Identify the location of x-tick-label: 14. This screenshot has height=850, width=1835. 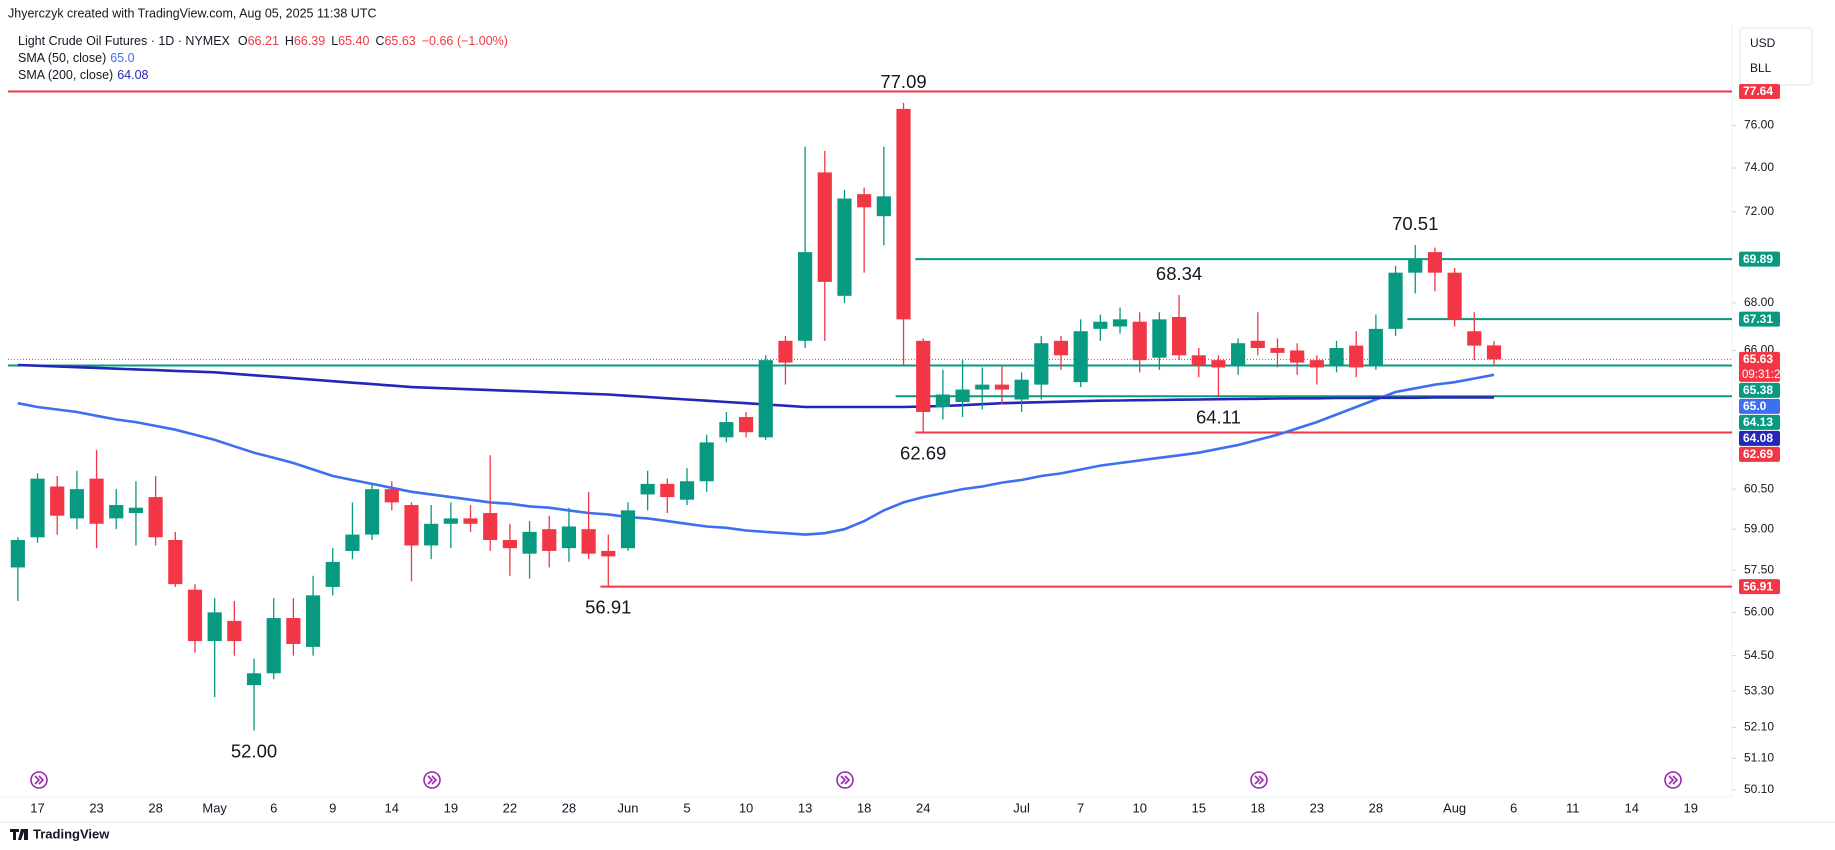
(1632, 807).